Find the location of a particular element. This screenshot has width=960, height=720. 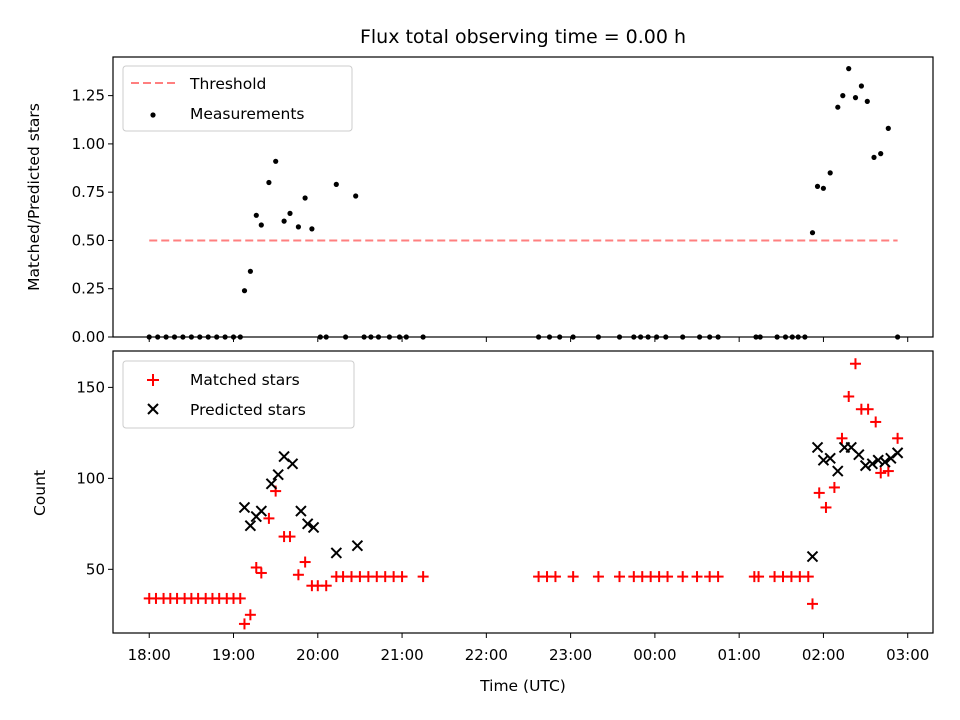

x-tick-label: 01:00 is located at coordinates (739, 655).